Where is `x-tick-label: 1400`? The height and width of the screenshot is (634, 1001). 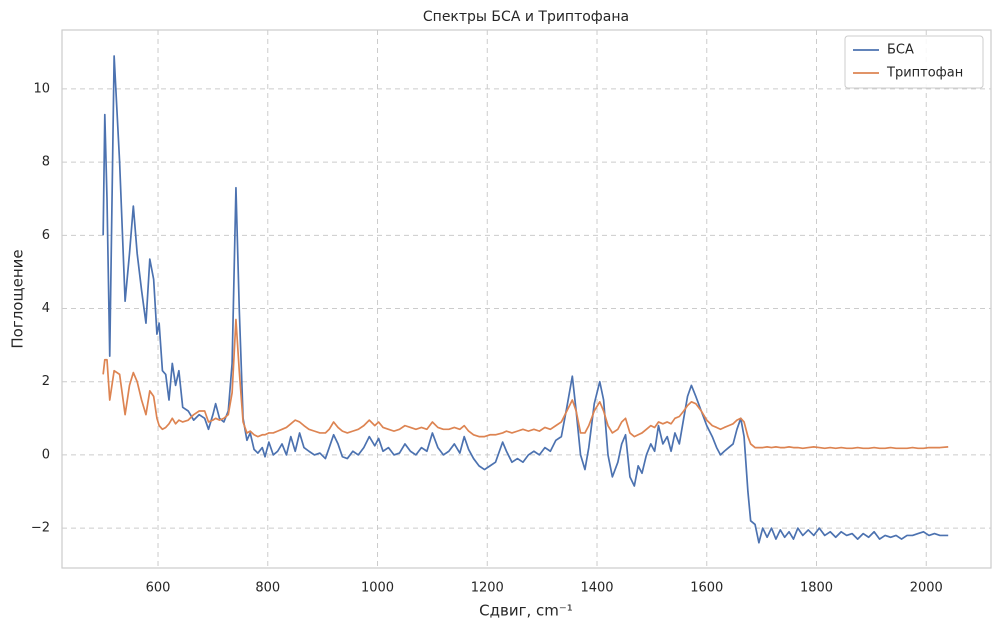
x-tick-label: 1400 is located at coordinates (596, 588).